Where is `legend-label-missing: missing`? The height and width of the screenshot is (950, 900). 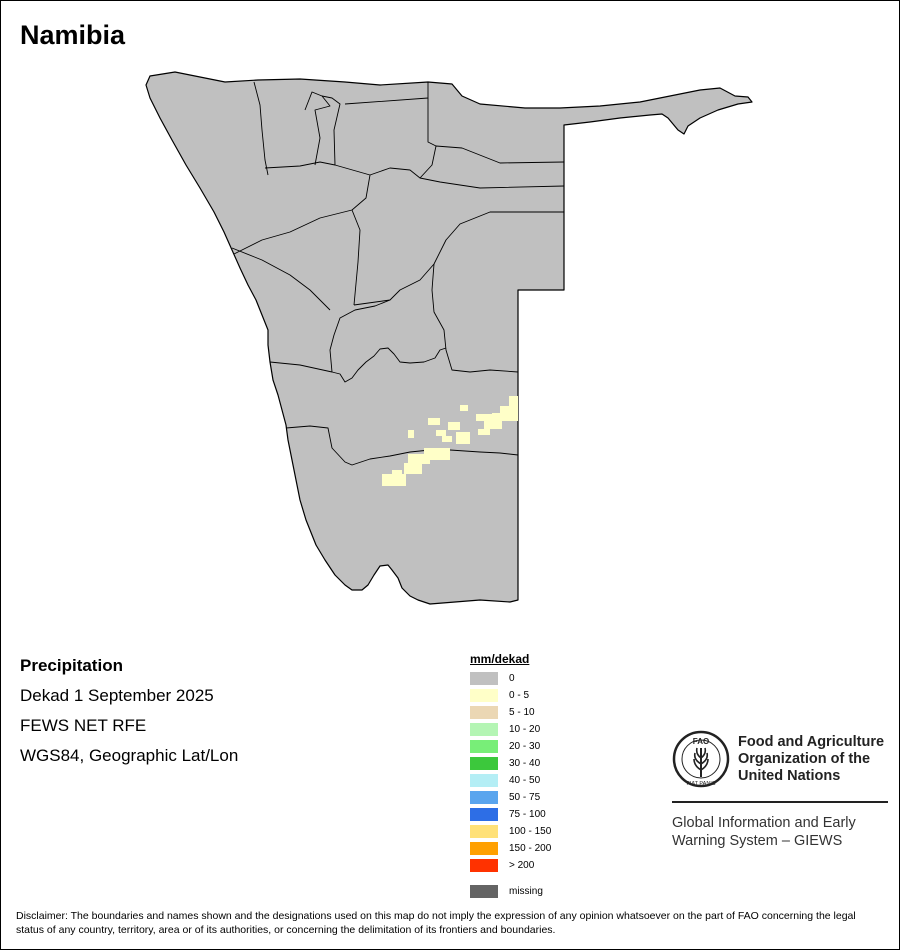
legend-label-missing: missing is located at coordinates (526, 891).